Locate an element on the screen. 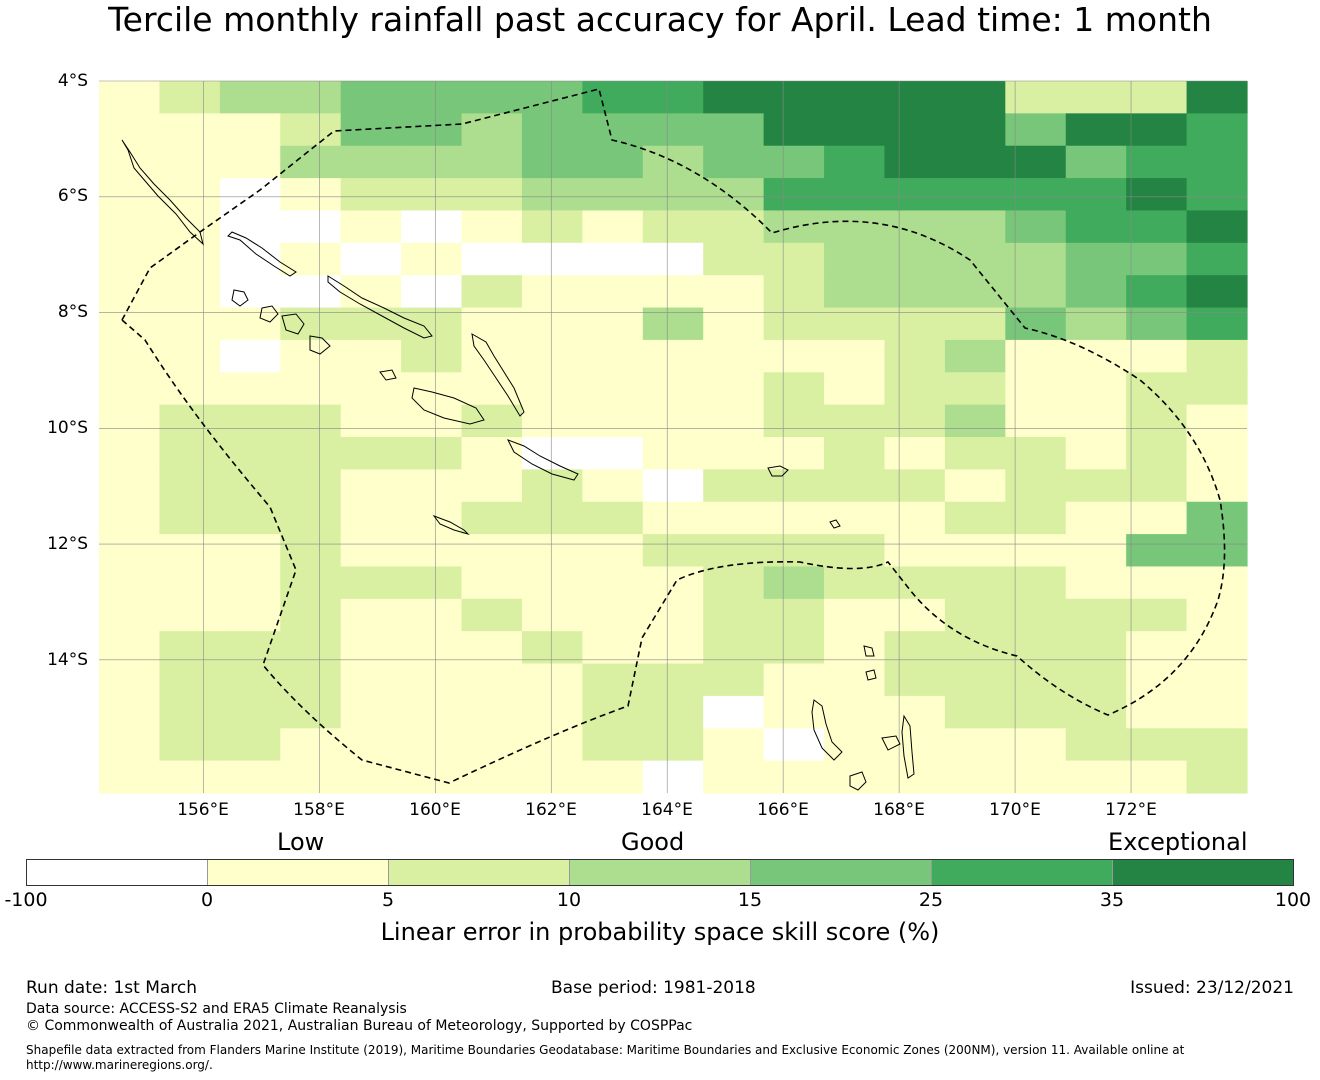 The image size is (1320, 1080). grid-cell-r18-c2 is located at coordinates (250, 680).